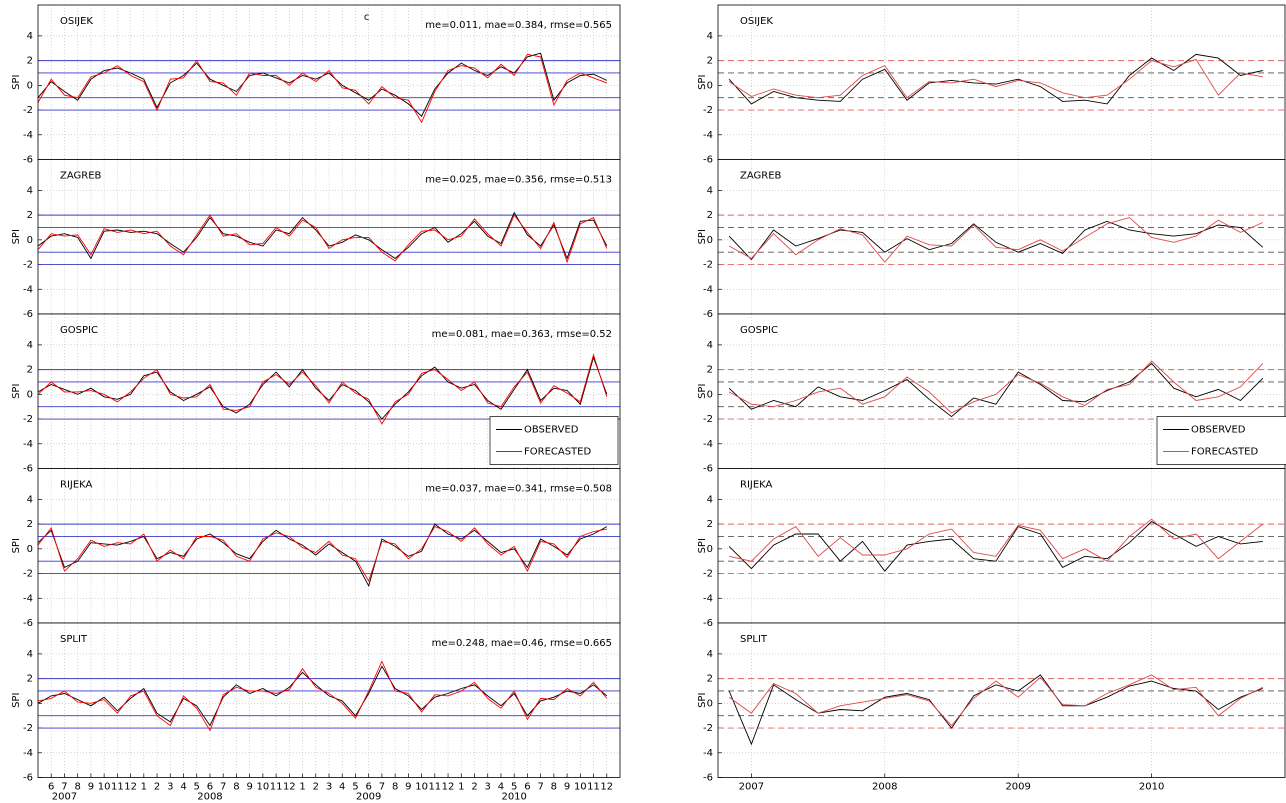  I want to click on stats-text: me=0.037, mae=0.341, rmse=0.508, so click(518, 489).